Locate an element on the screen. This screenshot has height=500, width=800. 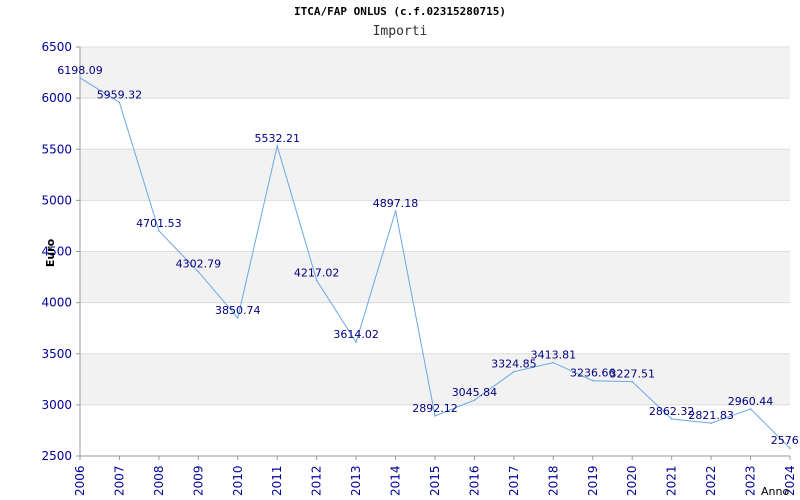
data-label: 4897.18 is located at coordinates (396, 203).